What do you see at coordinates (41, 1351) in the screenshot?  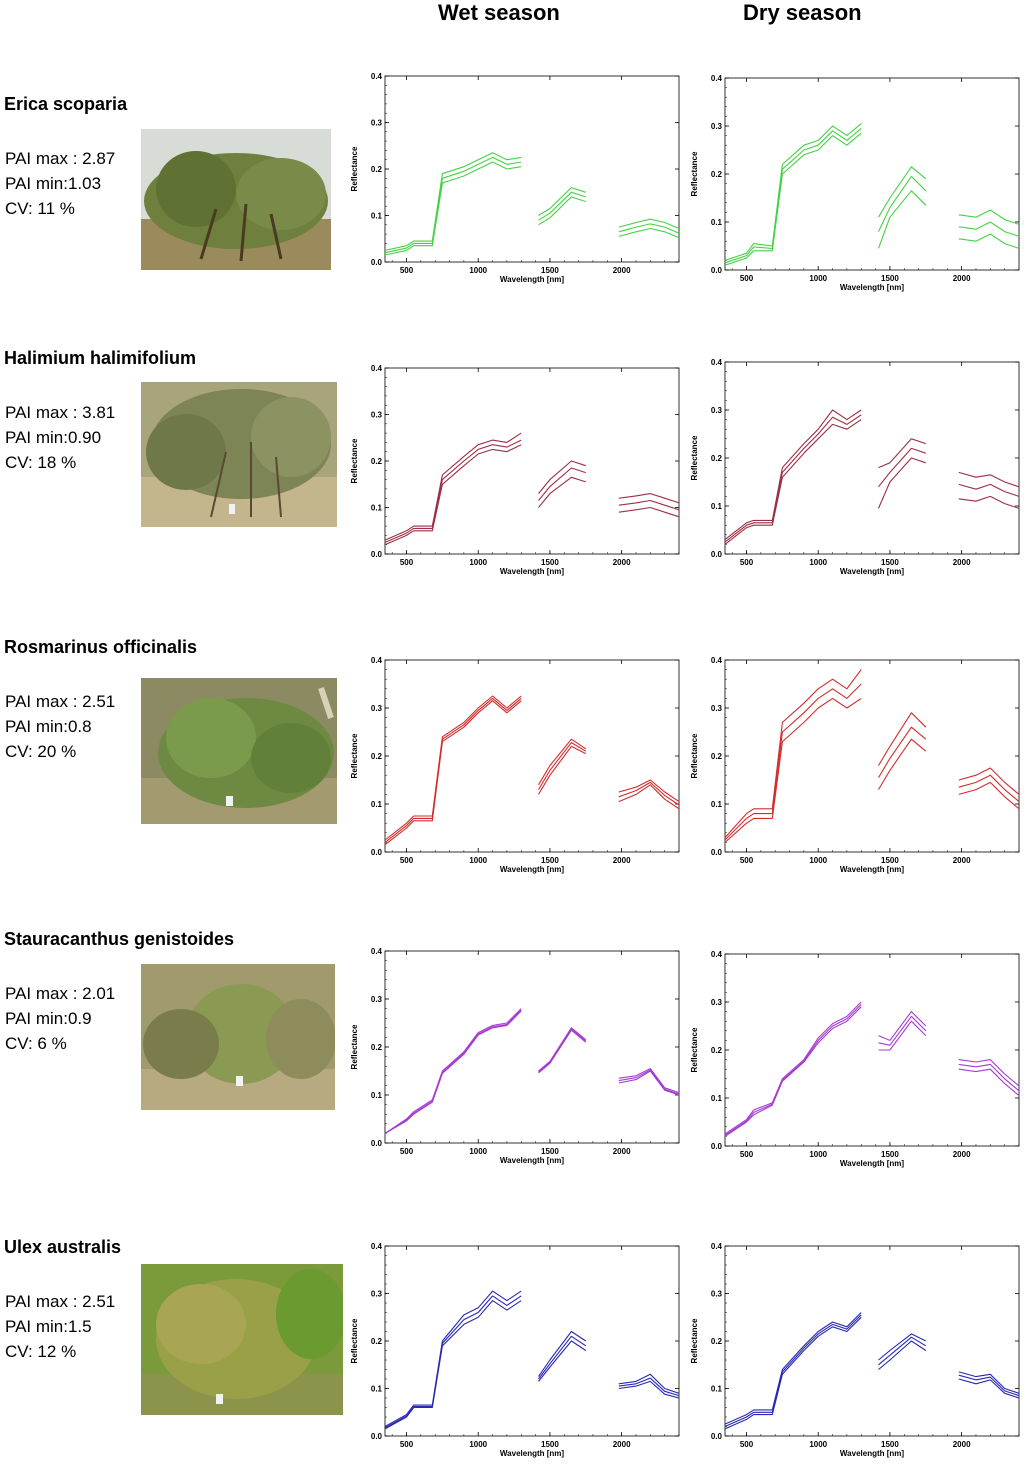 I see `cv-value: CV: 12 %` at bounding box center [41, 1351].